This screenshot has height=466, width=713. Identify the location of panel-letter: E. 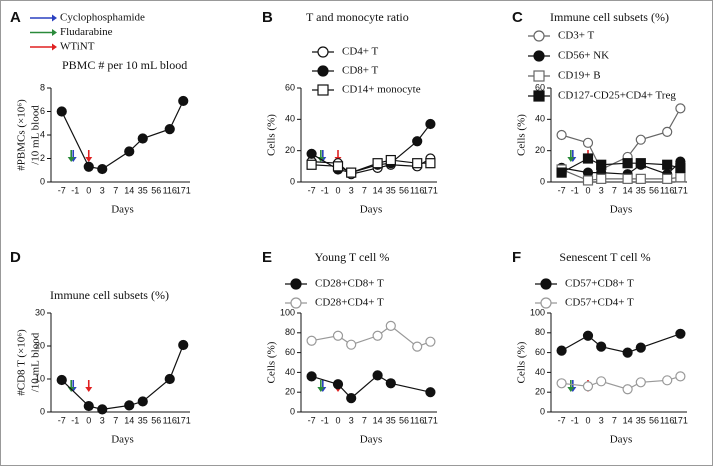
(267, 257).